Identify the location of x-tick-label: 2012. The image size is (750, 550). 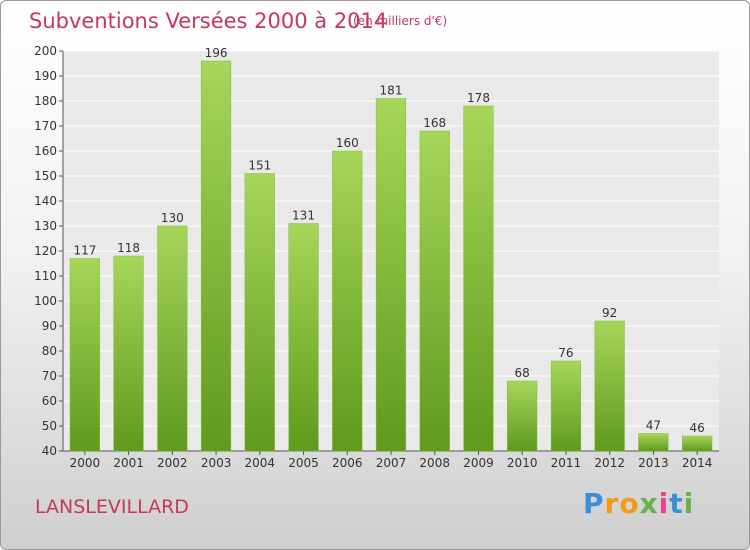
(609, 463).